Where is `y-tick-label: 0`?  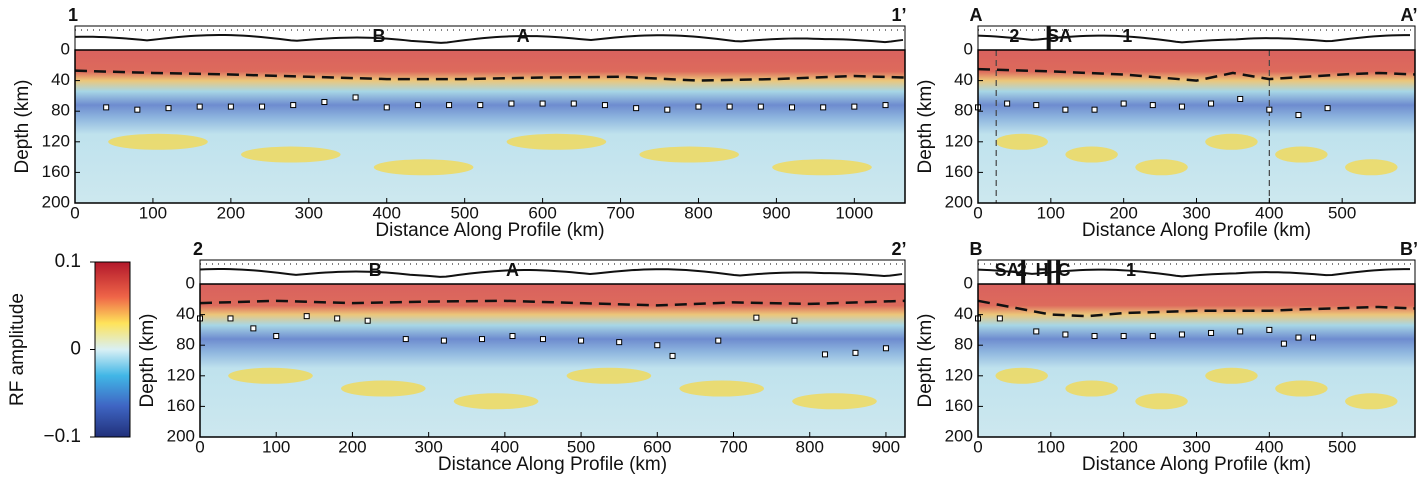 y-tick-label: 0 is located at coordinates (190, 282).